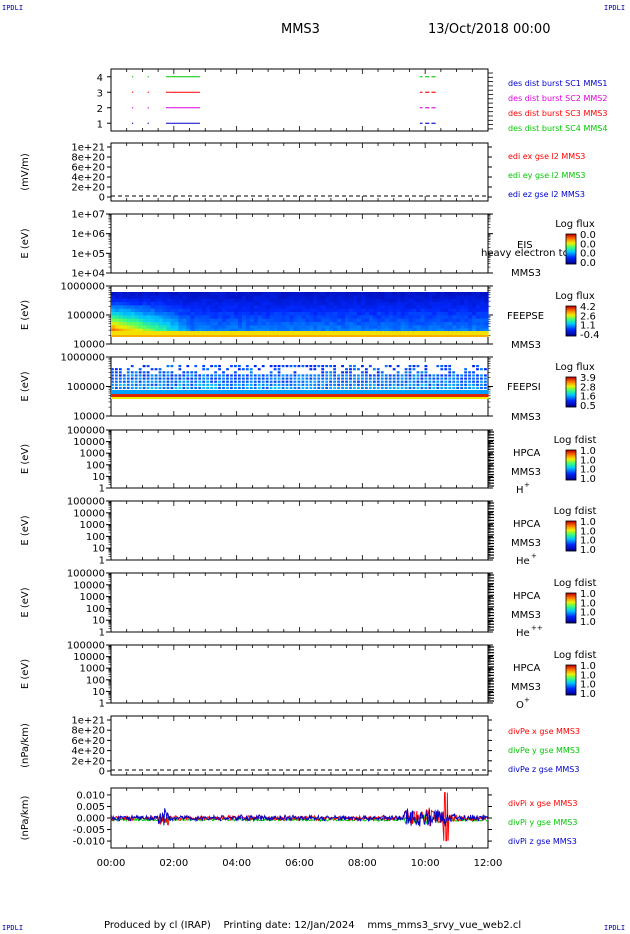  What do you see at coordinates (615, 8) in the screenshot?
I see `corner-label-top-right: IPDLI` at bounding box center [615, 8].